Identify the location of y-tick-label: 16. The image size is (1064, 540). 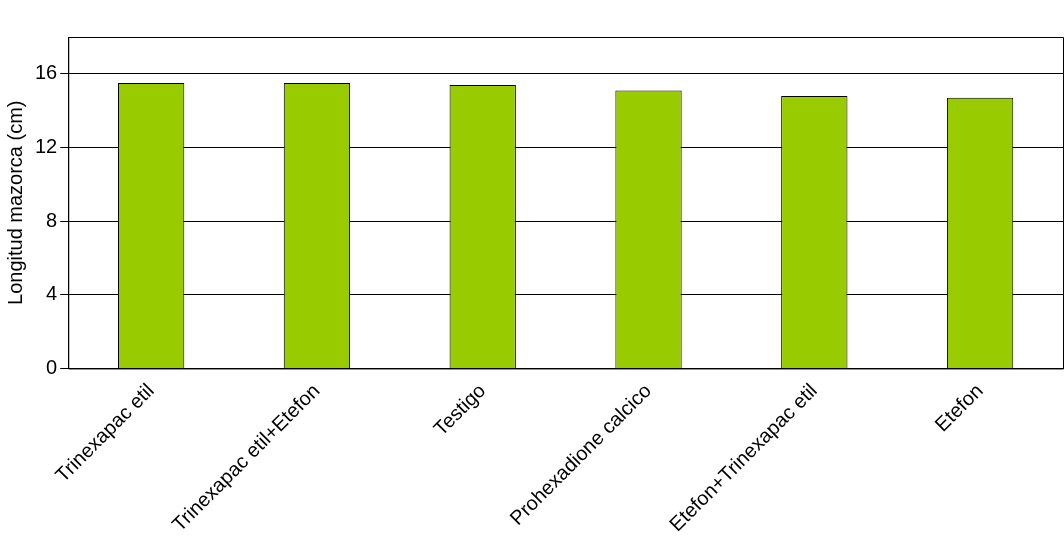
(46, 72).